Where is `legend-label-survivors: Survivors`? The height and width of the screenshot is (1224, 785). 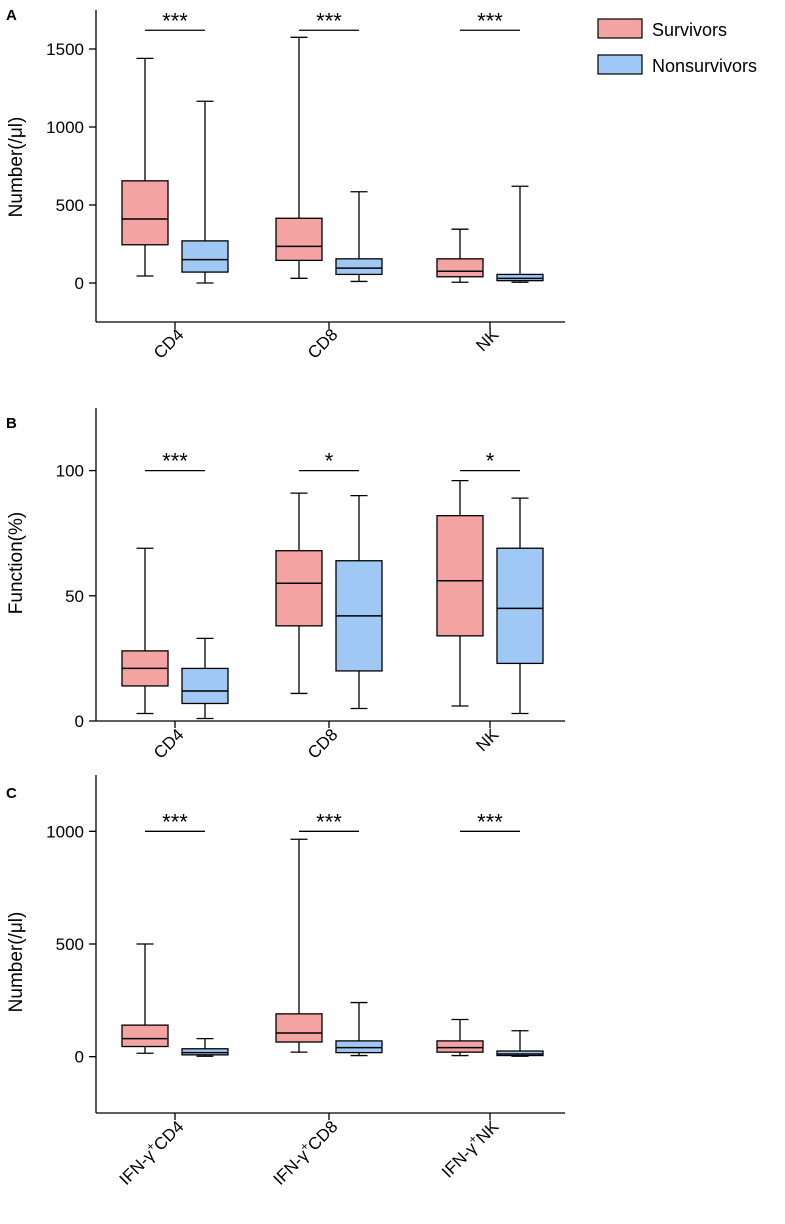 legend-label-survivors: Survivors is located at coordinates (689, 30).